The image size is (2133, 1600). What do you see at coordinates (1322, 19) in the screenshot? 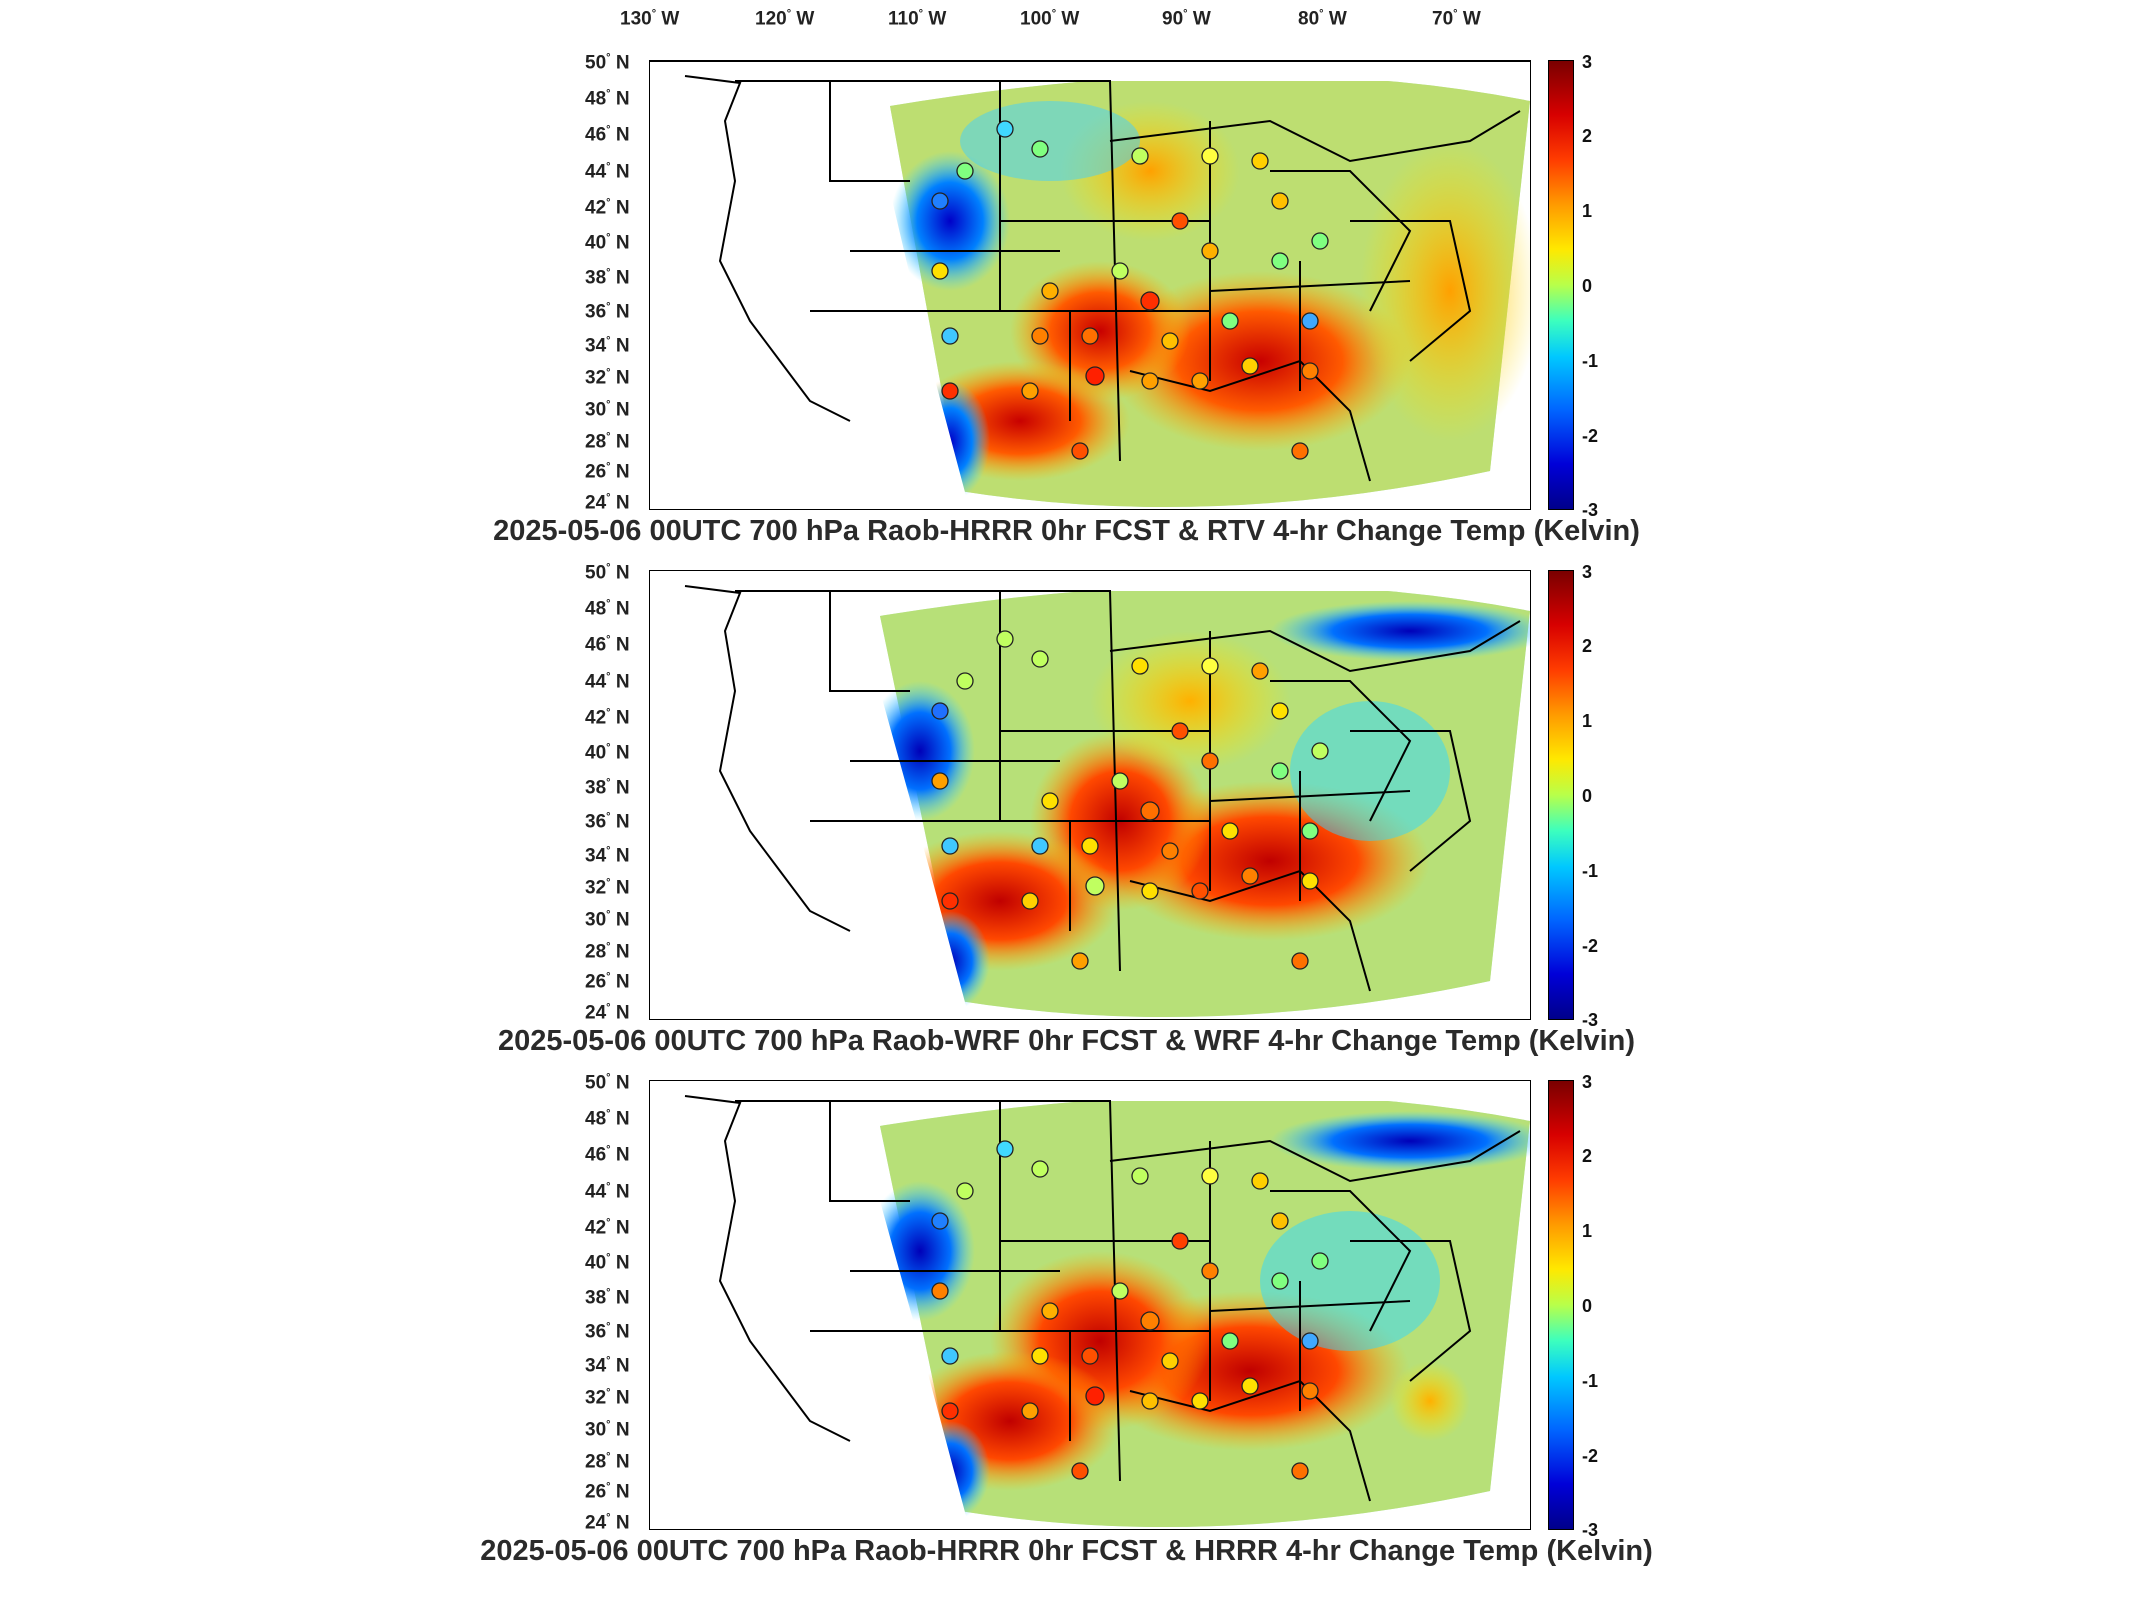
I see `lon-label-80w: 80° W` at bounding box center [1322, 19].